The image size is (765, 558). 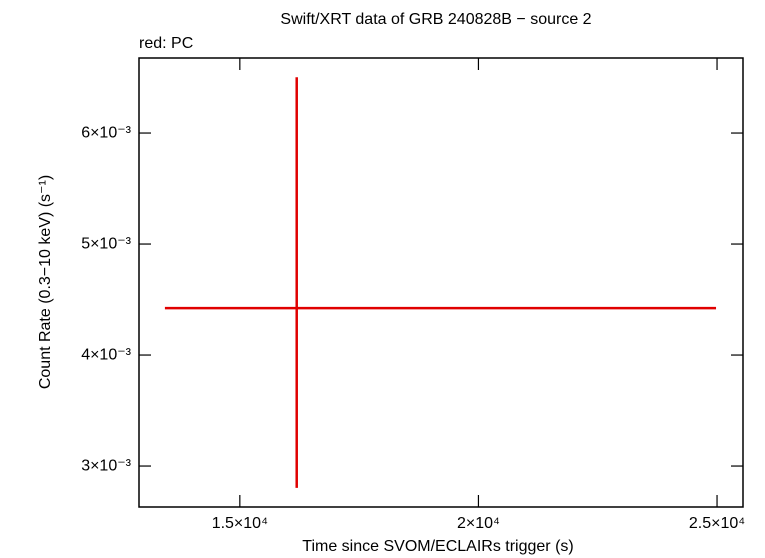 I want to click on x-axis-label: Time since SVOM/ECLAIRs trigger (s), so click(x=437, y=546).